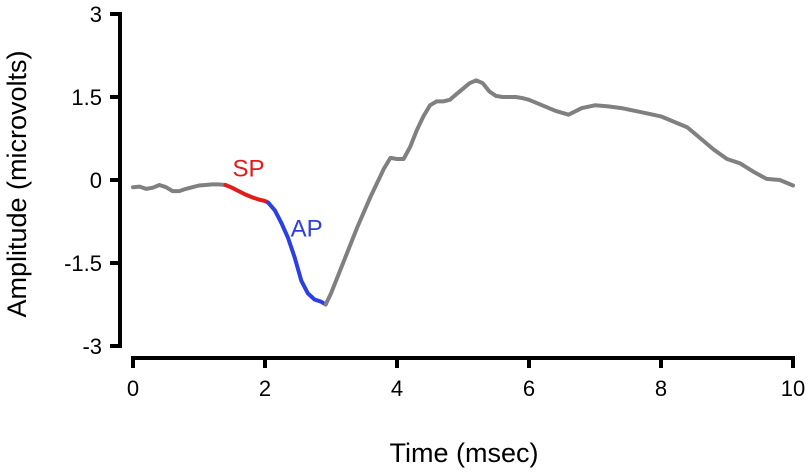  What do you see at coordinates (133, 388) in the screenshot?
I see `x-tick-label: 0` at bounding box center [133, 388].